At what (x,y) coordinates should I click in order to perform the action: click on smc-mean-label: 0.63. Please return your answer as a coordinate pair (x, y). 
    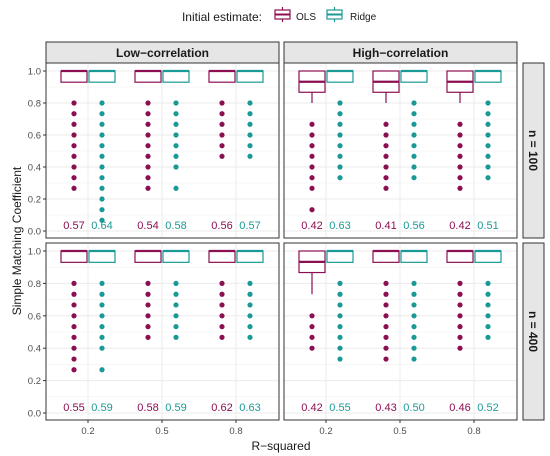
    Looking at the image, I should click on (339, 226).